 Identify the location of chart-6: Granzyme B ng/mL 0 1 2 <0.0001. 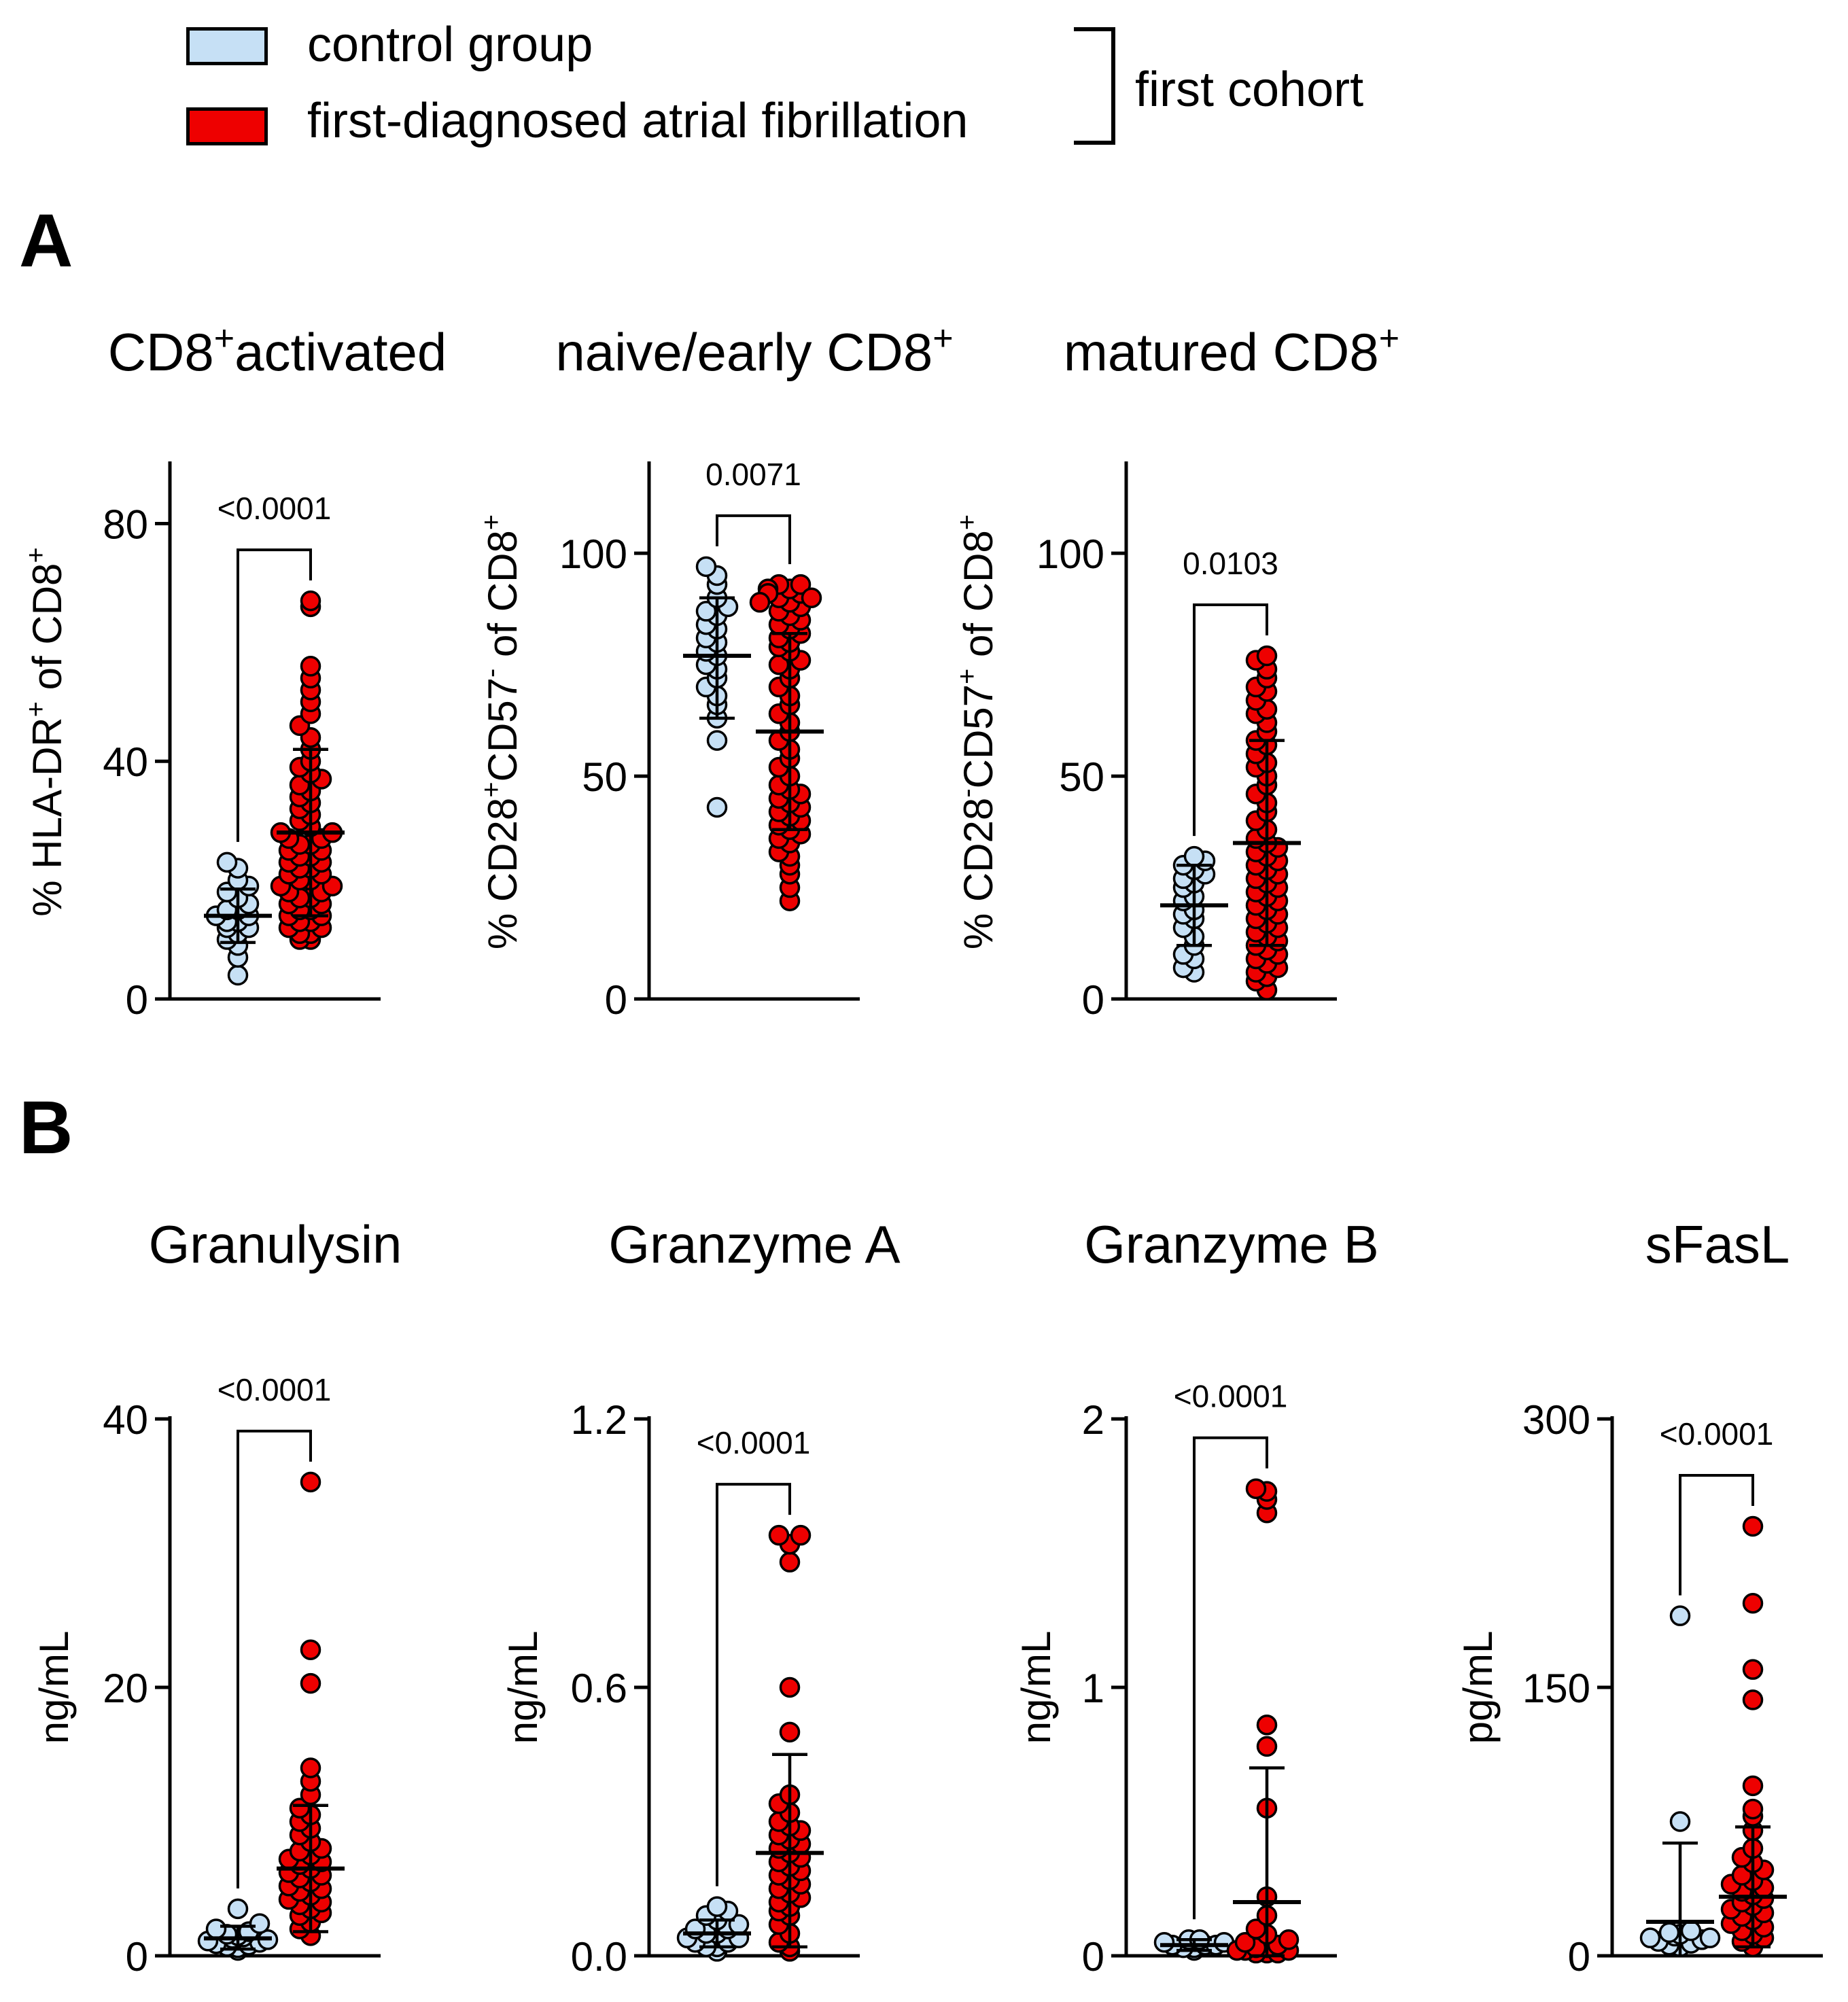
(1196, 1597).